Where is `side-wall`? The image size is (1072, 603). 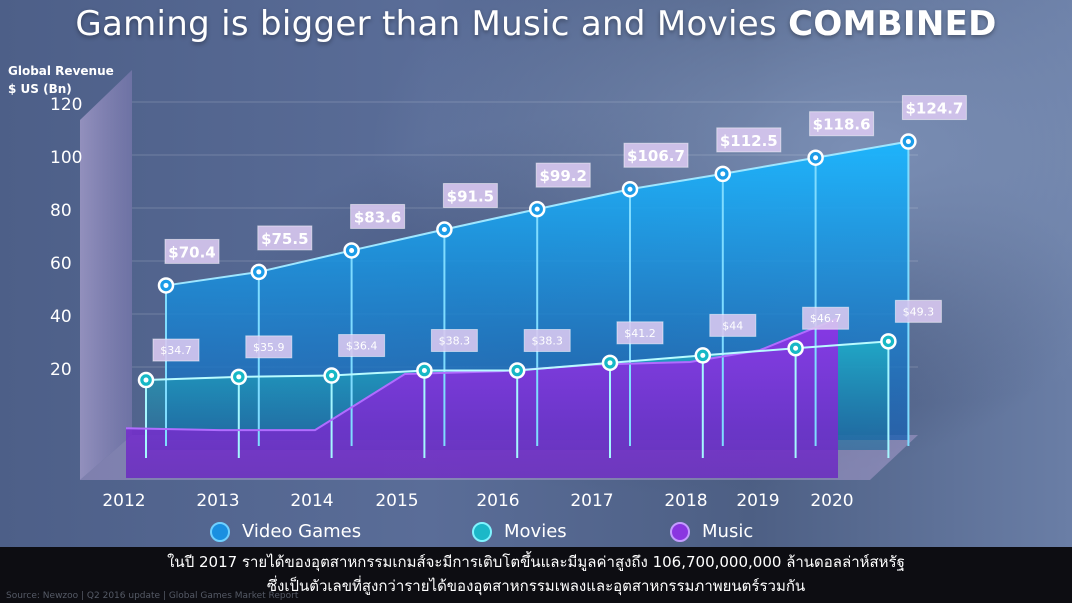
side-wall is located at coordinates (106, 275).